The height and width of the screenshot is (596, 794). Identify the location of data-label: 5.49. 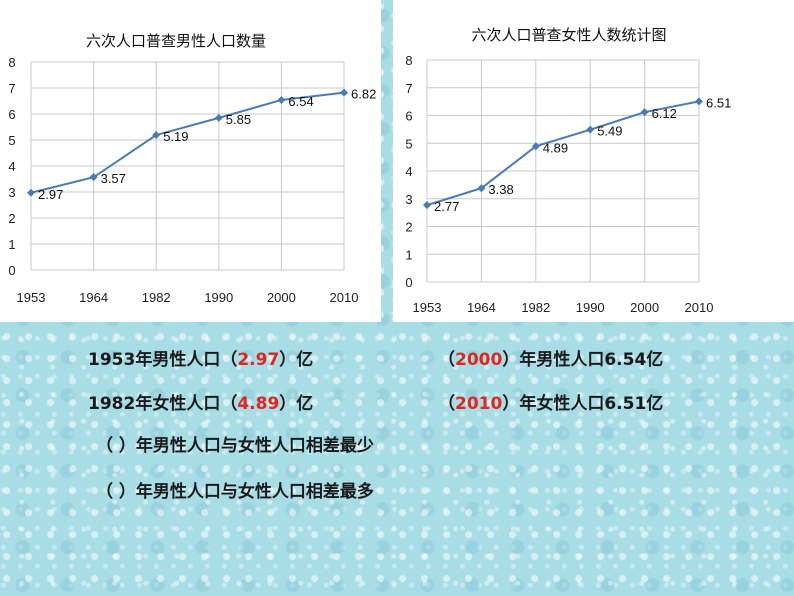
(609, 131).